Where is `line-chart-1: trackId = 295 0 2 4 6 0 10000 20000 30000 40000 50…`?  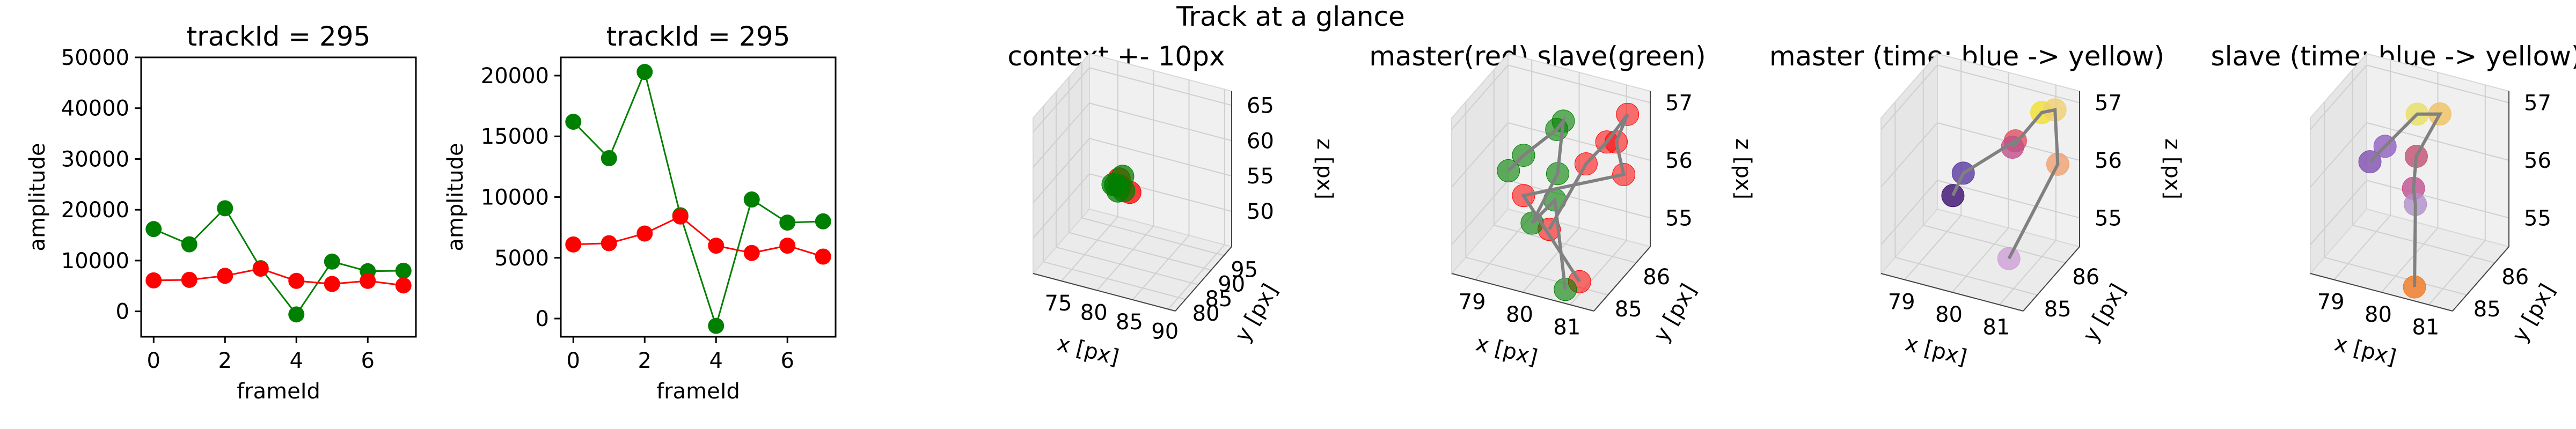
line-chart-1: trackId = 295 0 2 4 6 0 10000 20000 30000 40000 50… is located at coordinates (221, 212).